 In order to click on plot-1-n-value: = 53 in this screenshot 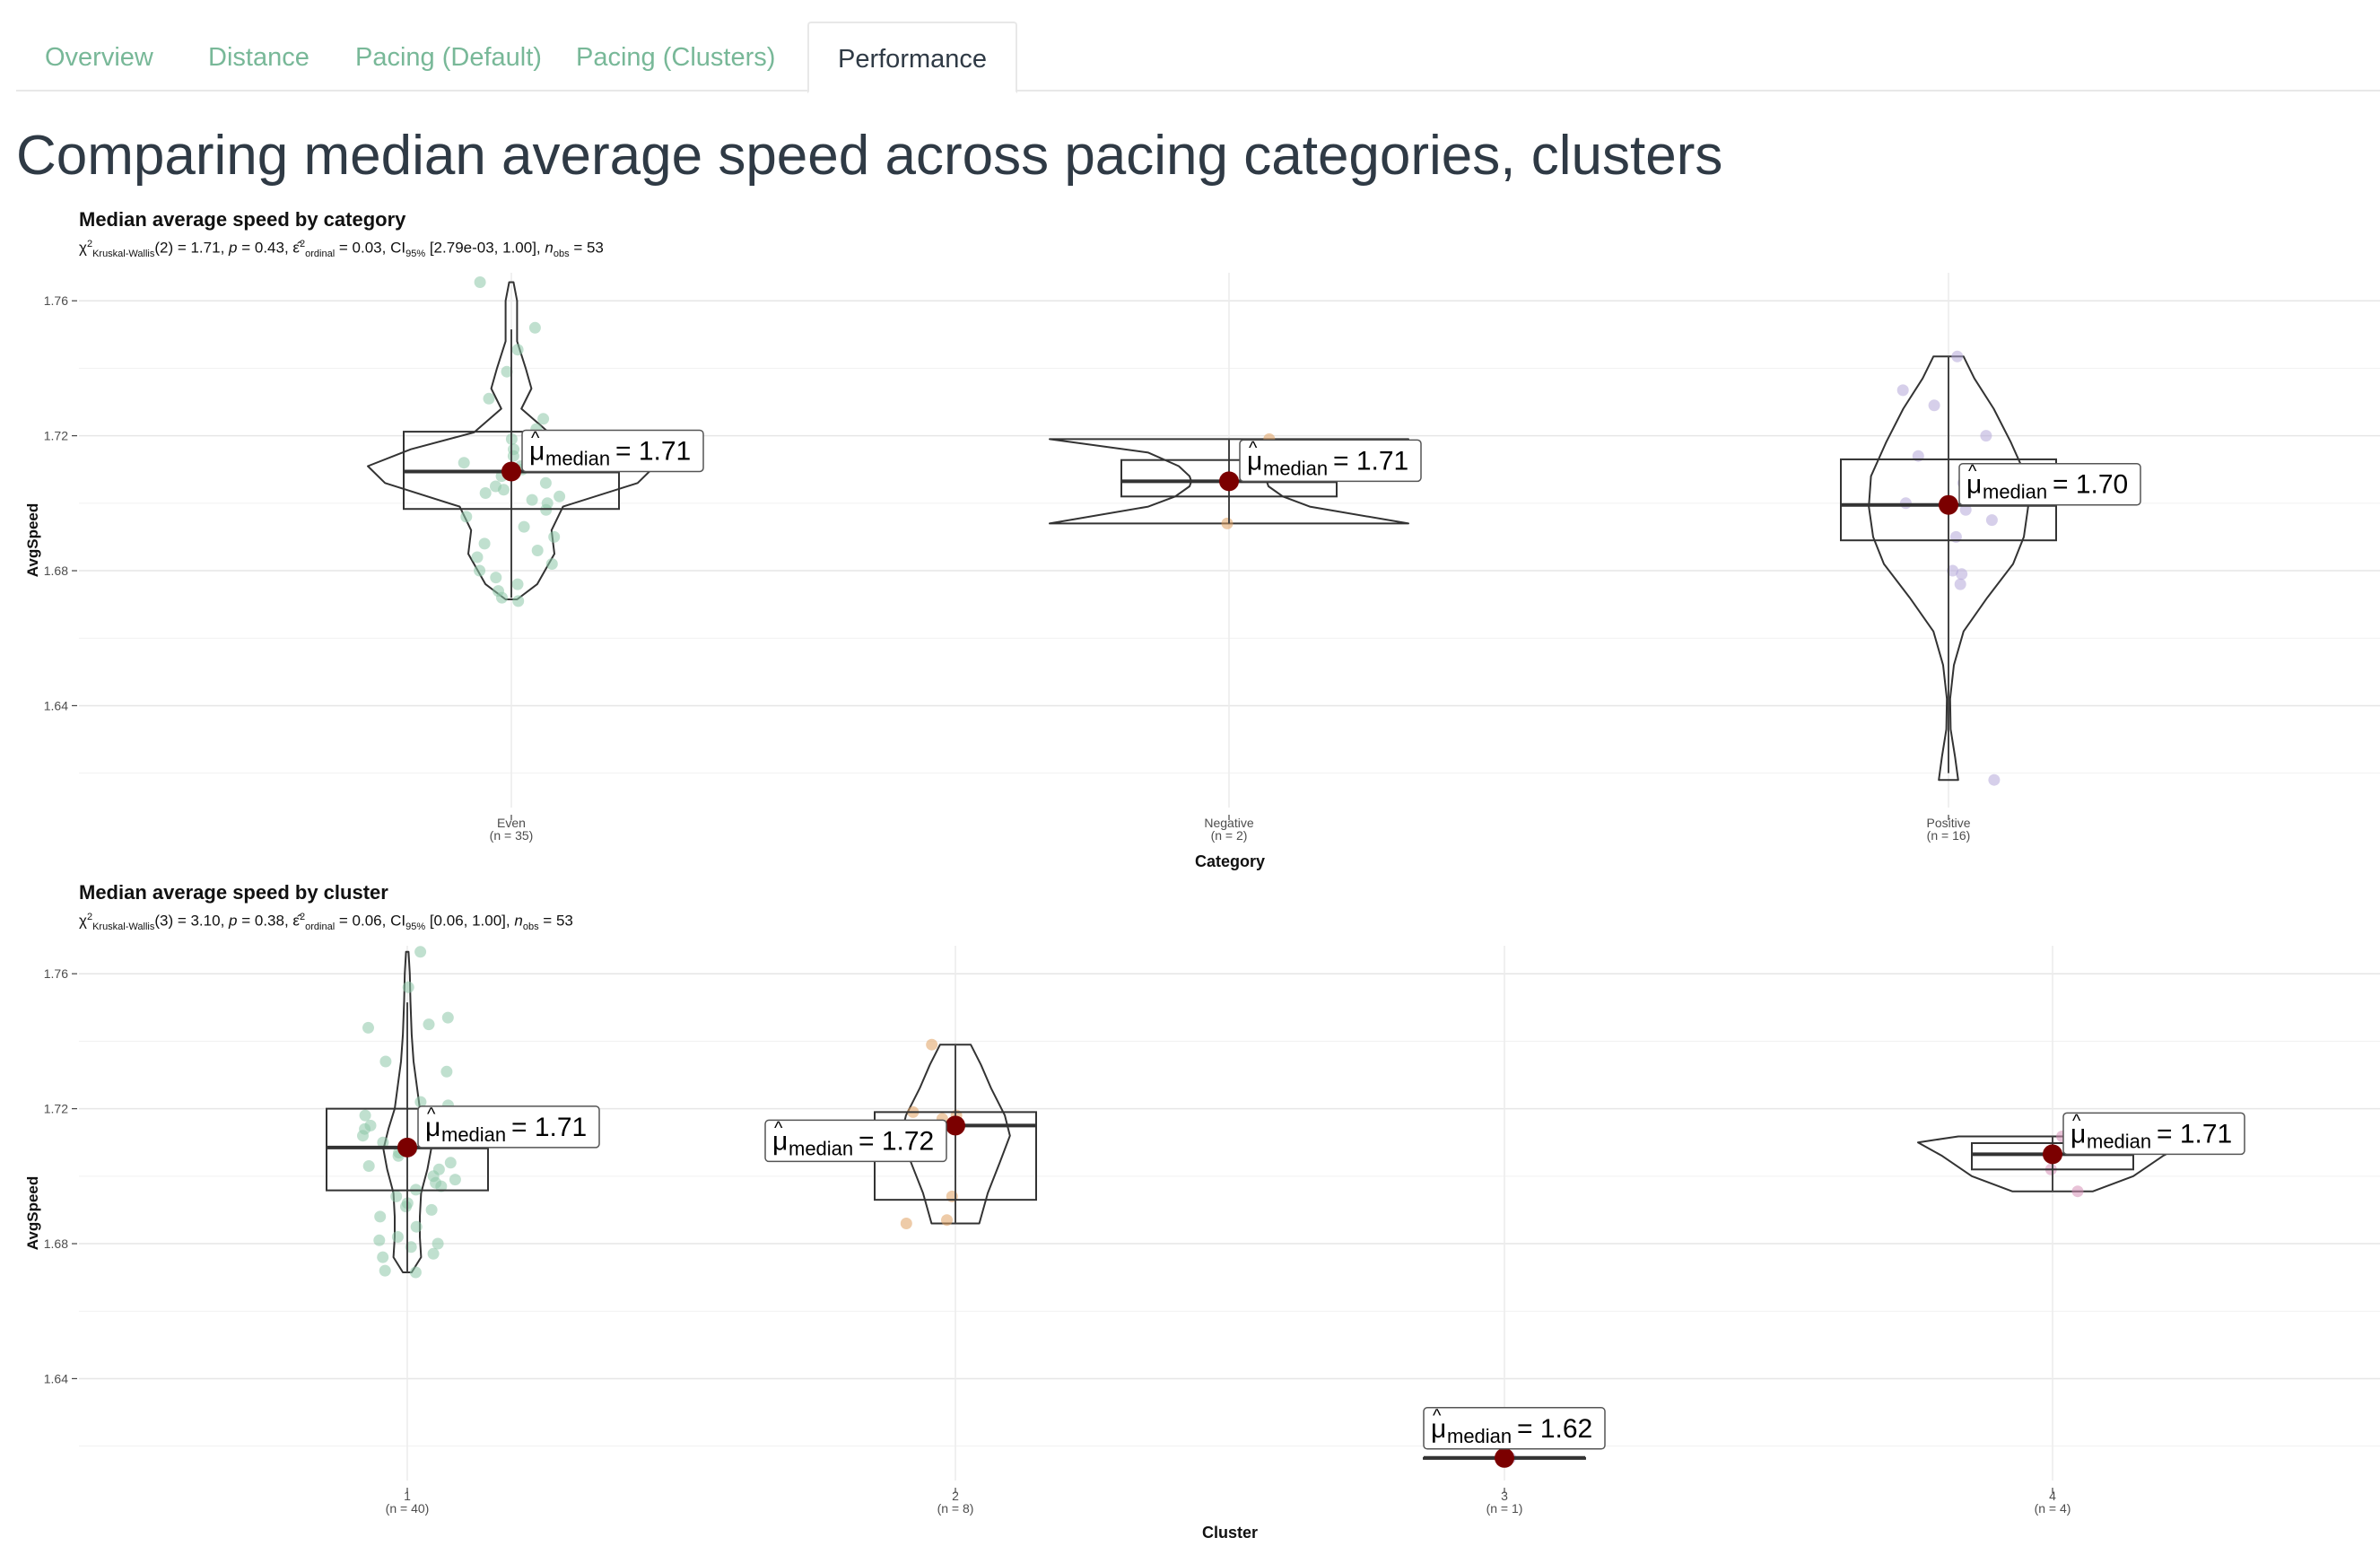, I will do `click(586, 248)`.